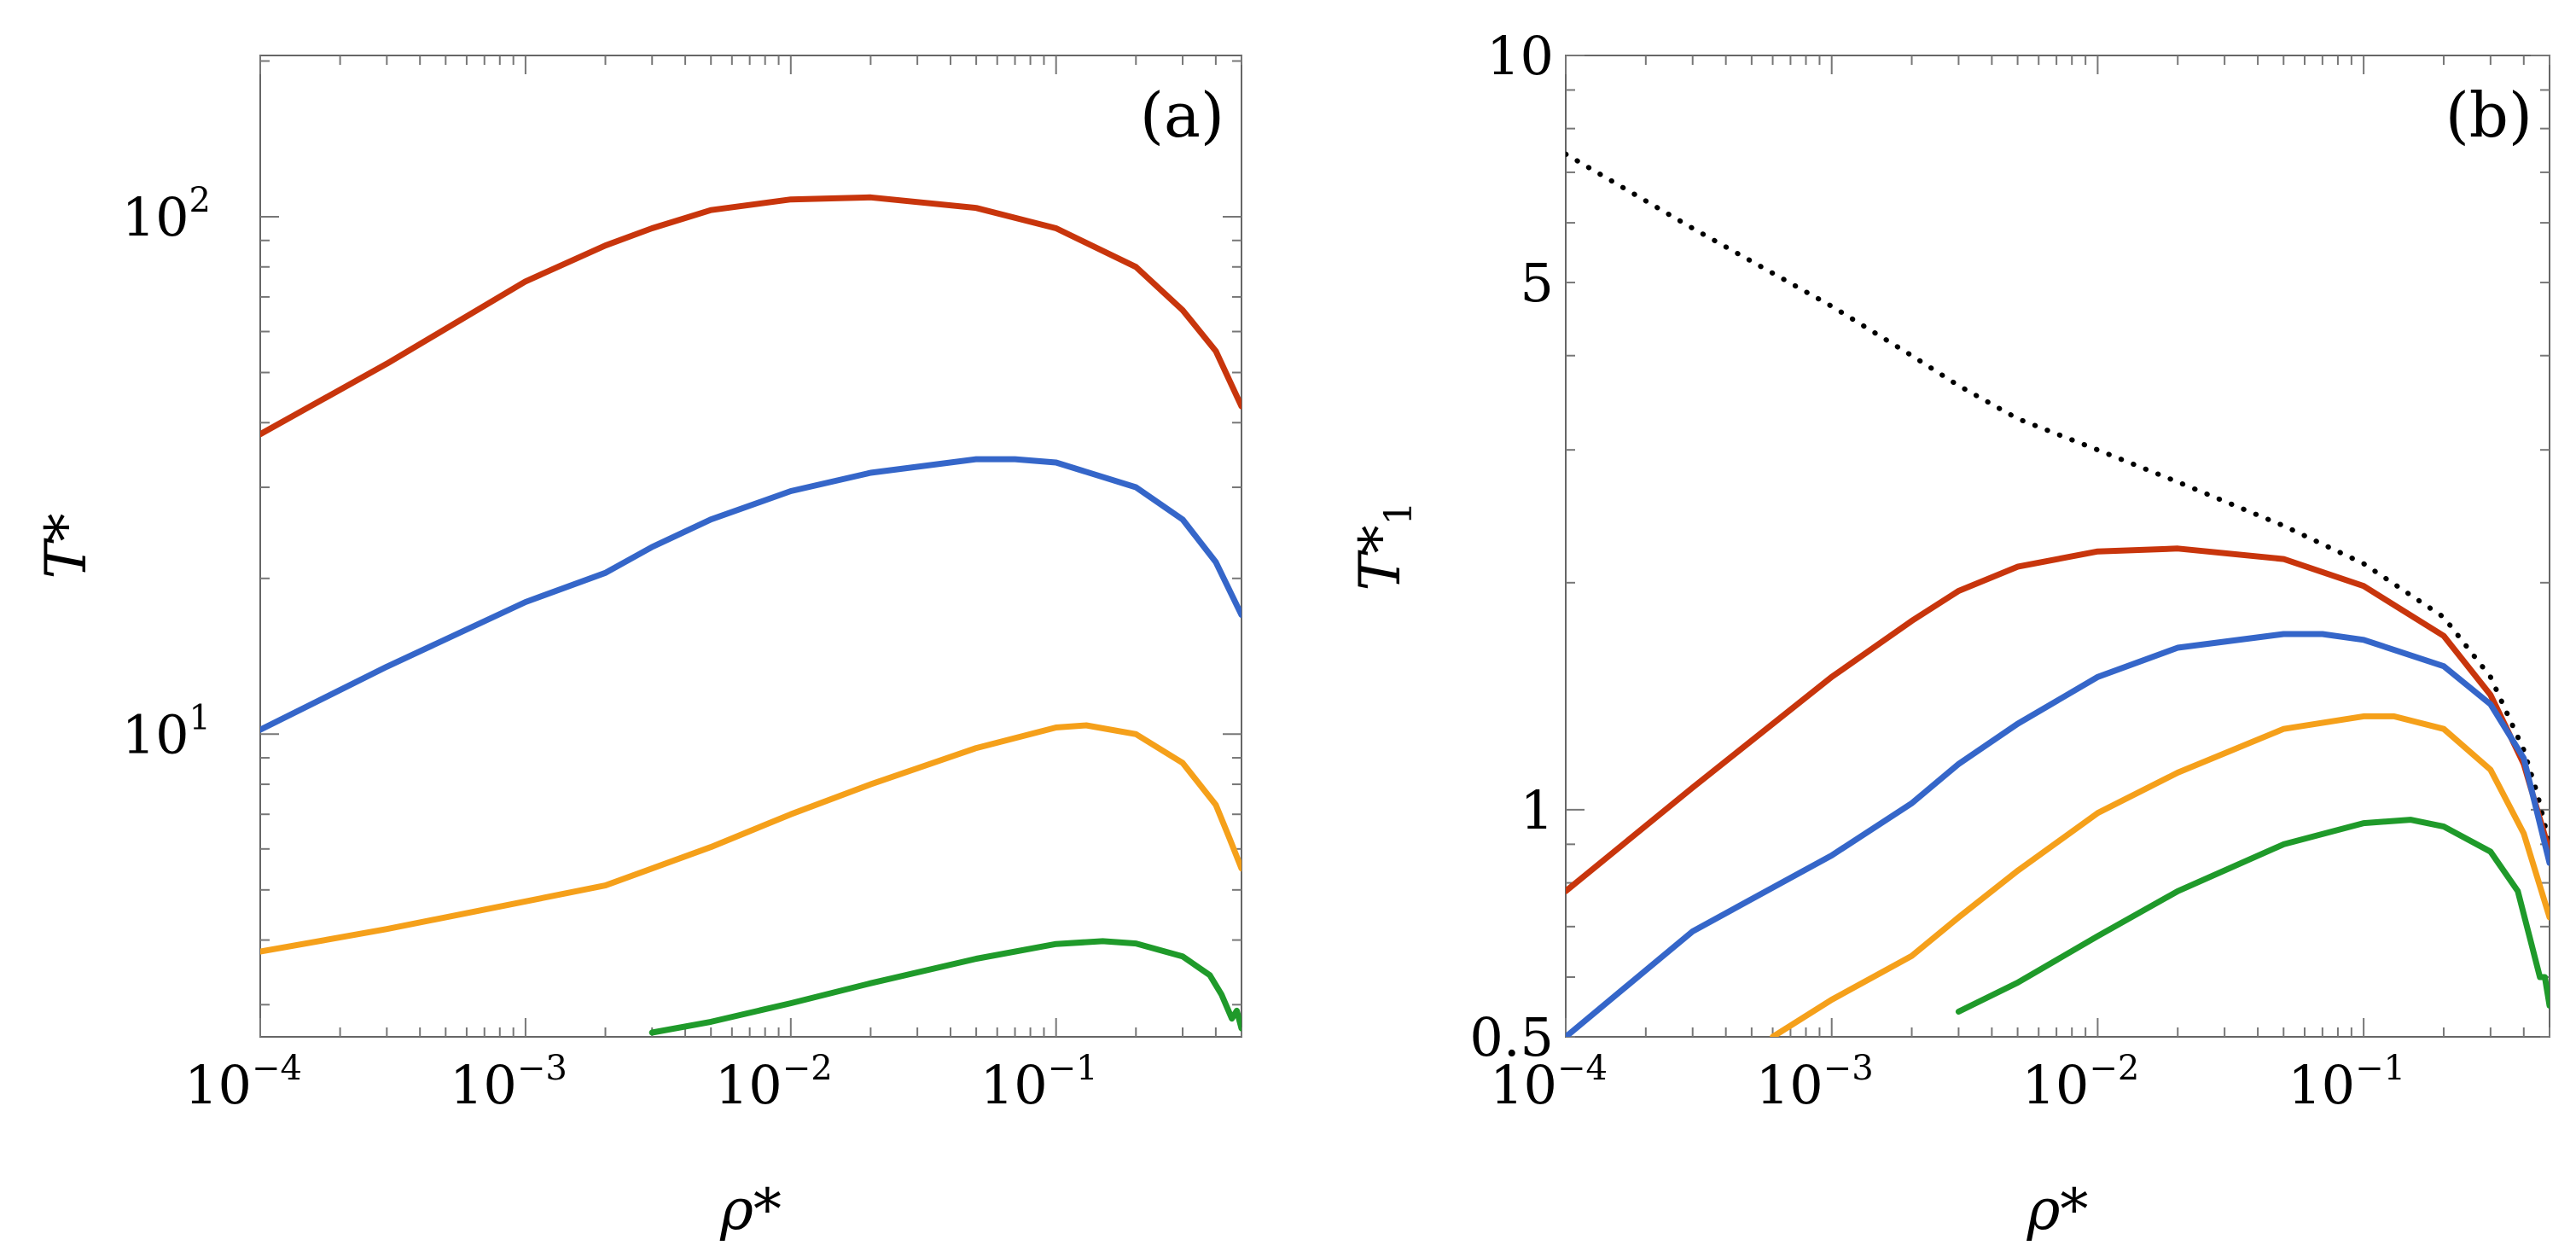 Image resolution: width=2576 pixels, height=1257 pixels. I want to click on y-tick-label: 10, so click(1520, 56).